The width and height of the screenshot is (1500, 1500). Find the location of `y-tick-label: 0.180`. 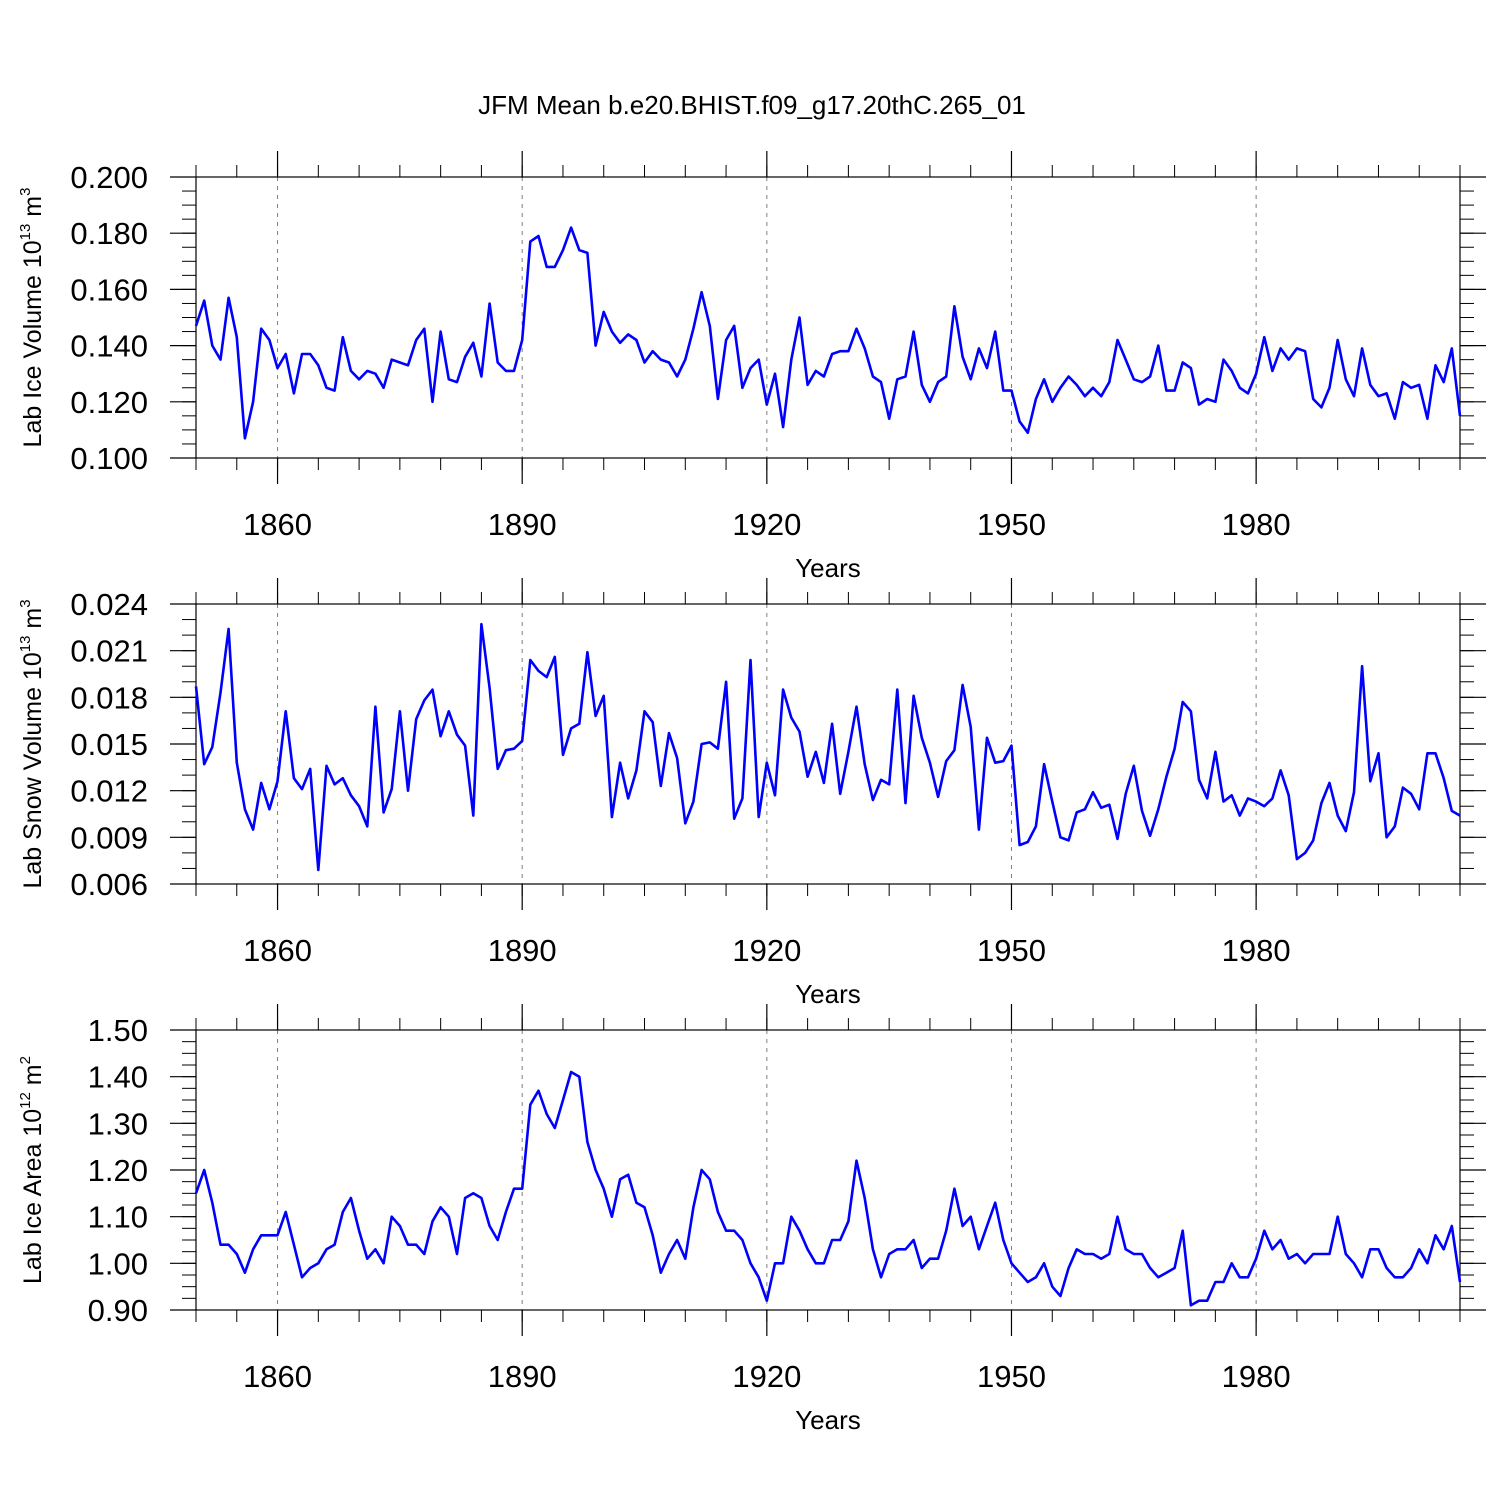

y-tick-label: 0.180 is located at coordinates (109, 233).